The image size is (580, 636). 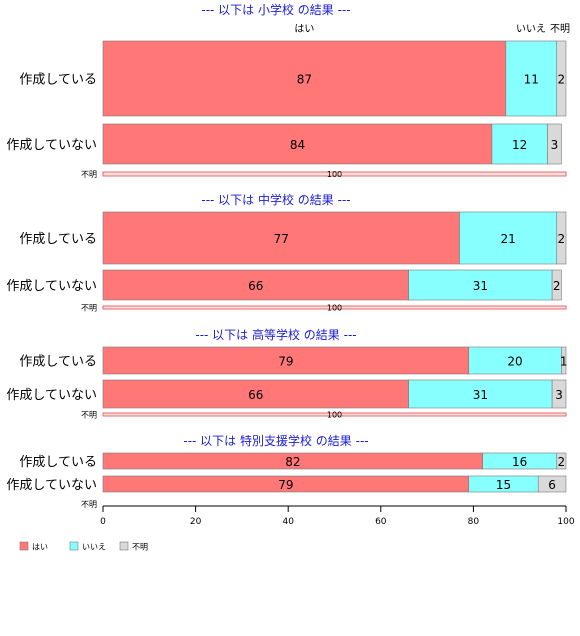 What do you see at coordinates (432, 29) in the screenshot?
I see `column-headers: はい いいえ 不明` at bounding box center [432, 29].